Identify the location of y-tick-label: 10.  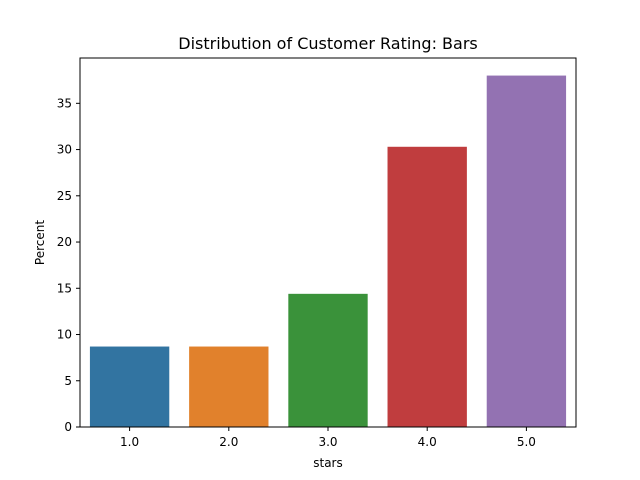
(64, 335).